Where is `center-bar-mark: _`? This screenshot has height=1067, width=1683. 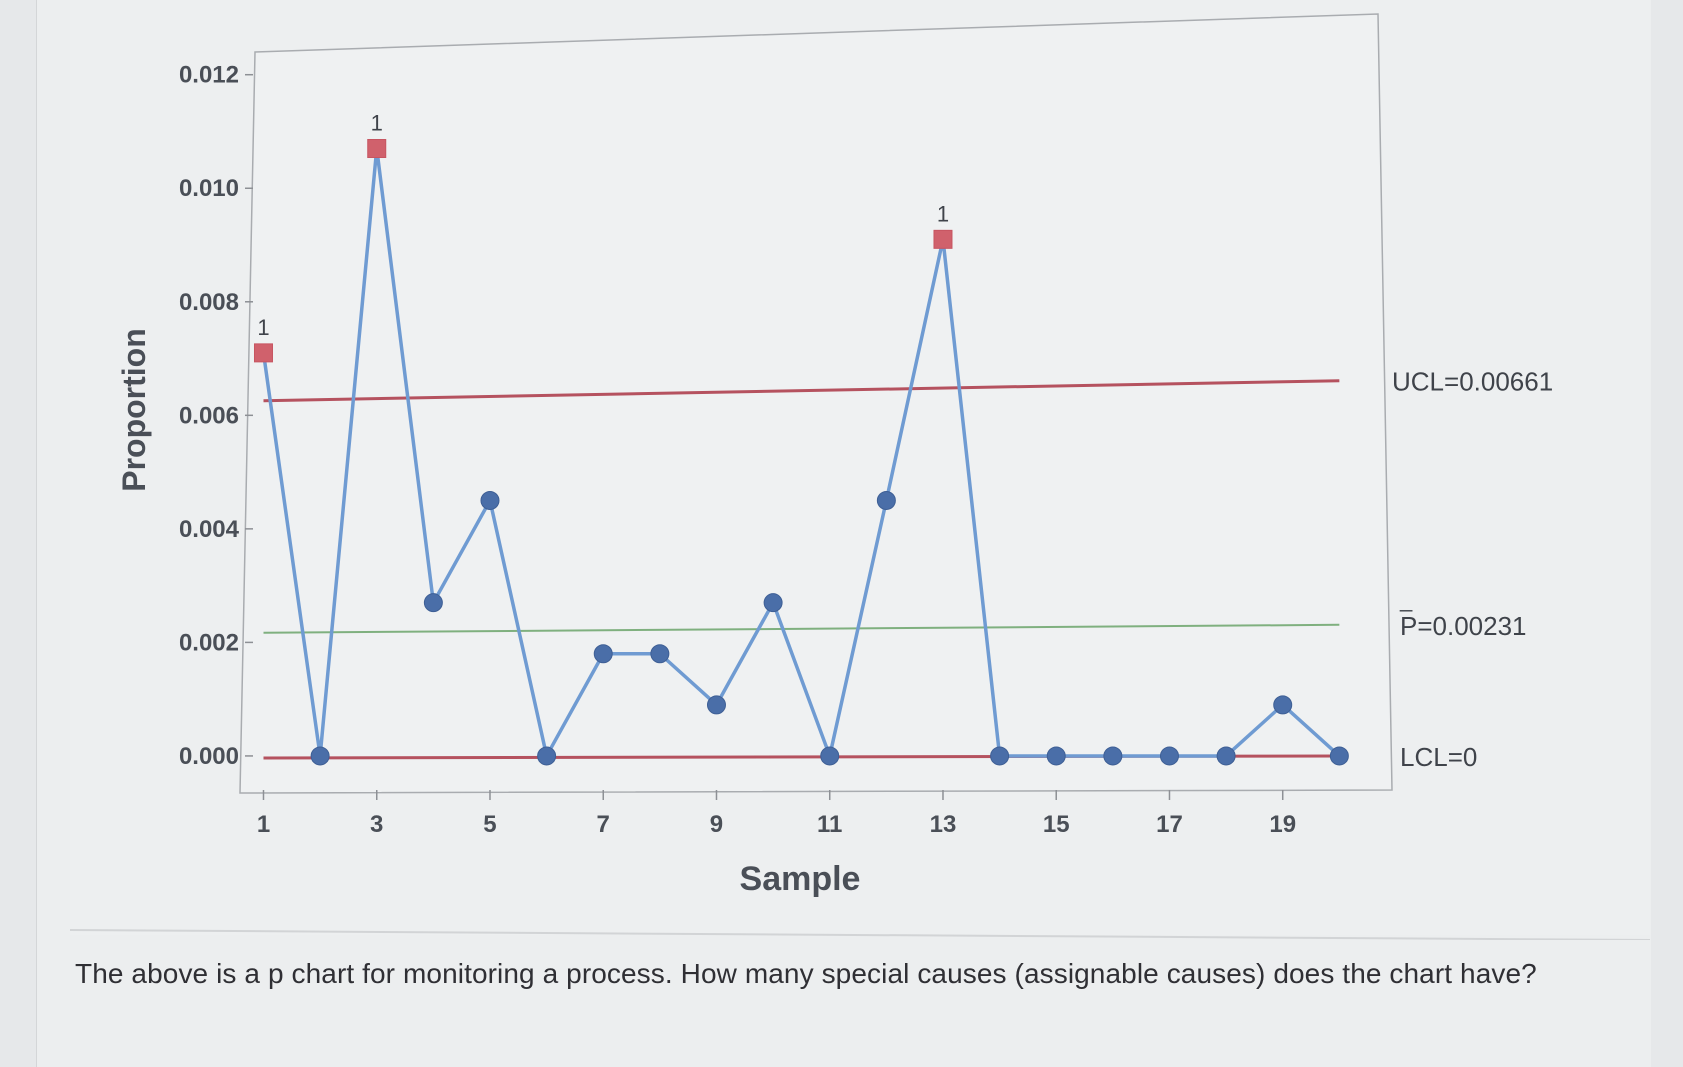
center-bar-mark: _ is located at coordinates (1406, 599).